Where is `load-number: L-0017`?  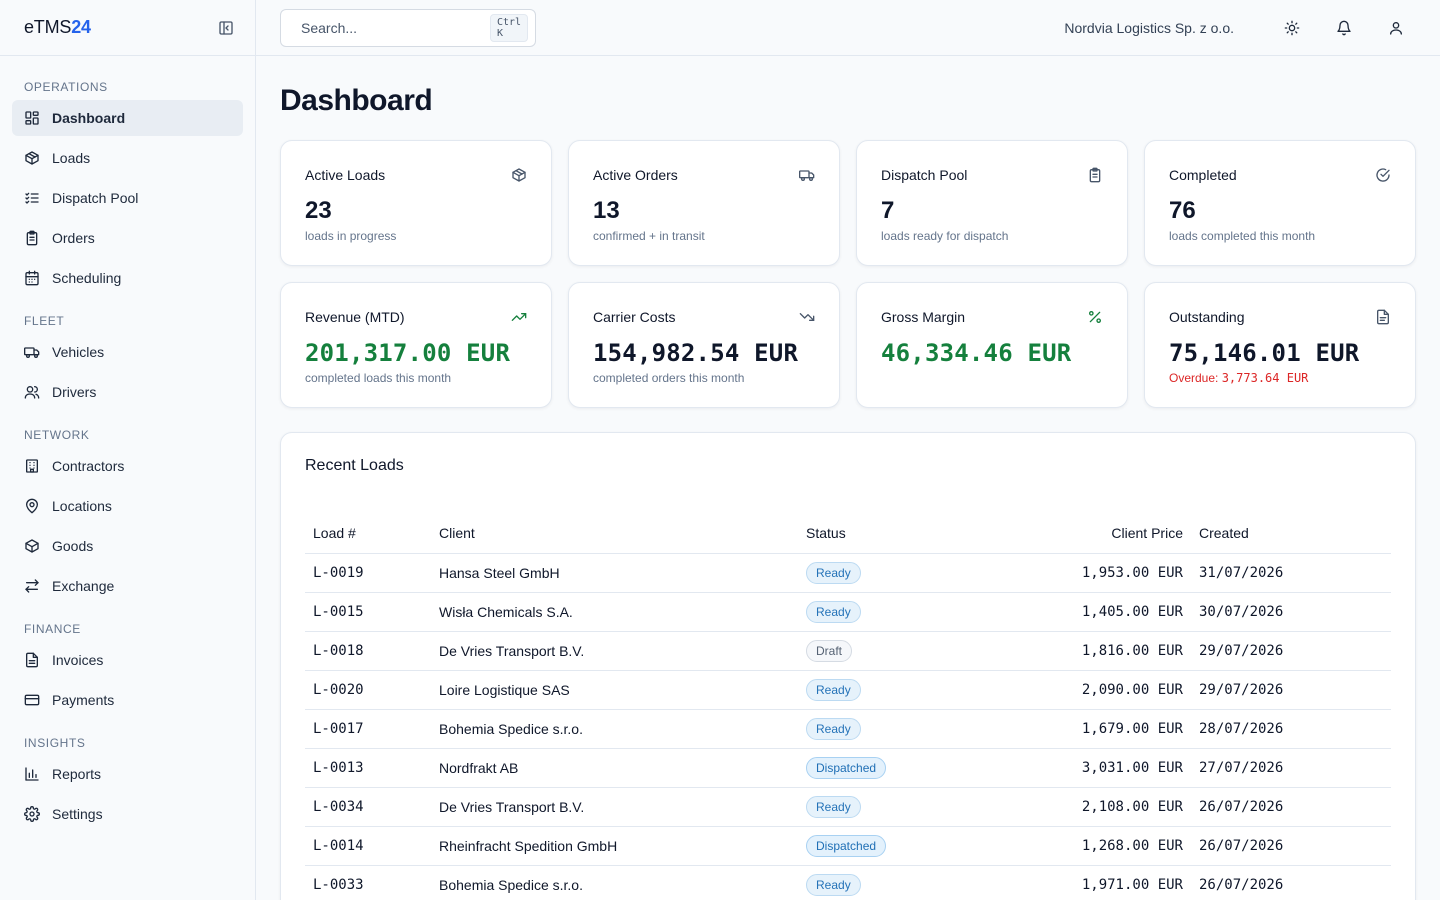 load-number: L-0017 is located at coordinates (368, 729).